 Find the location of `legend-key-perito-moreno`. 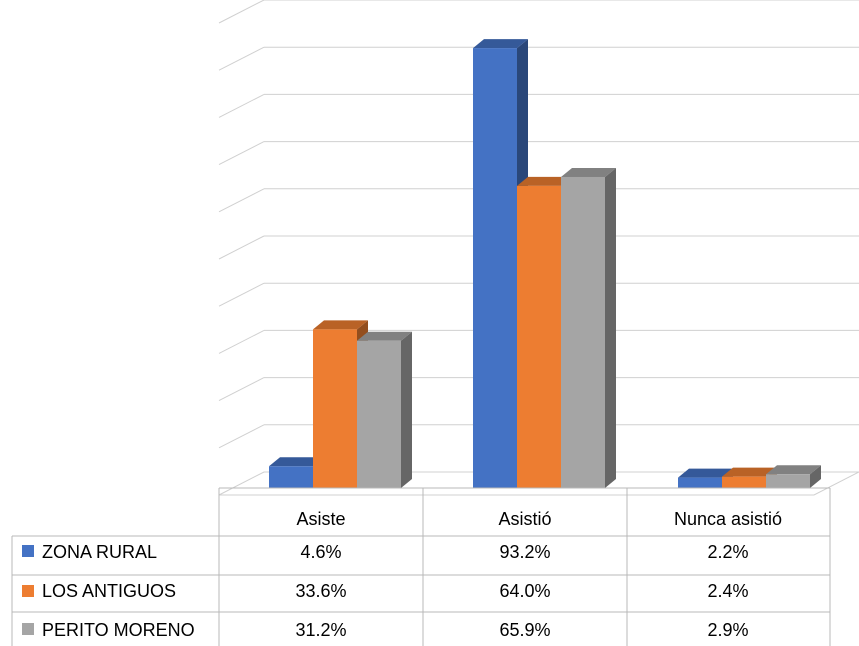

legend-key-perito-moreno is located at coordinates (28, 629).